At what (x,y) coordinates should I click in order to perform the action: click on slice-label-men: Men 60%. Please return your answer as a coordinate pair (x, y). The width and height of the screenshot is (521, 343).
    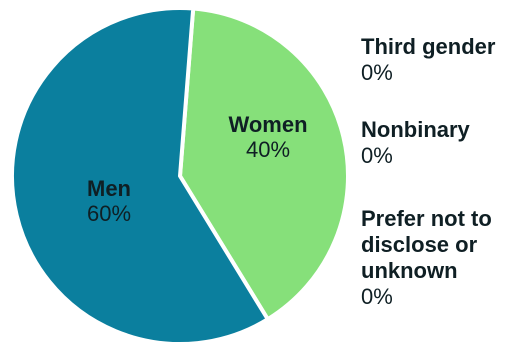
    Looking at the image, I should click on (109, 201).